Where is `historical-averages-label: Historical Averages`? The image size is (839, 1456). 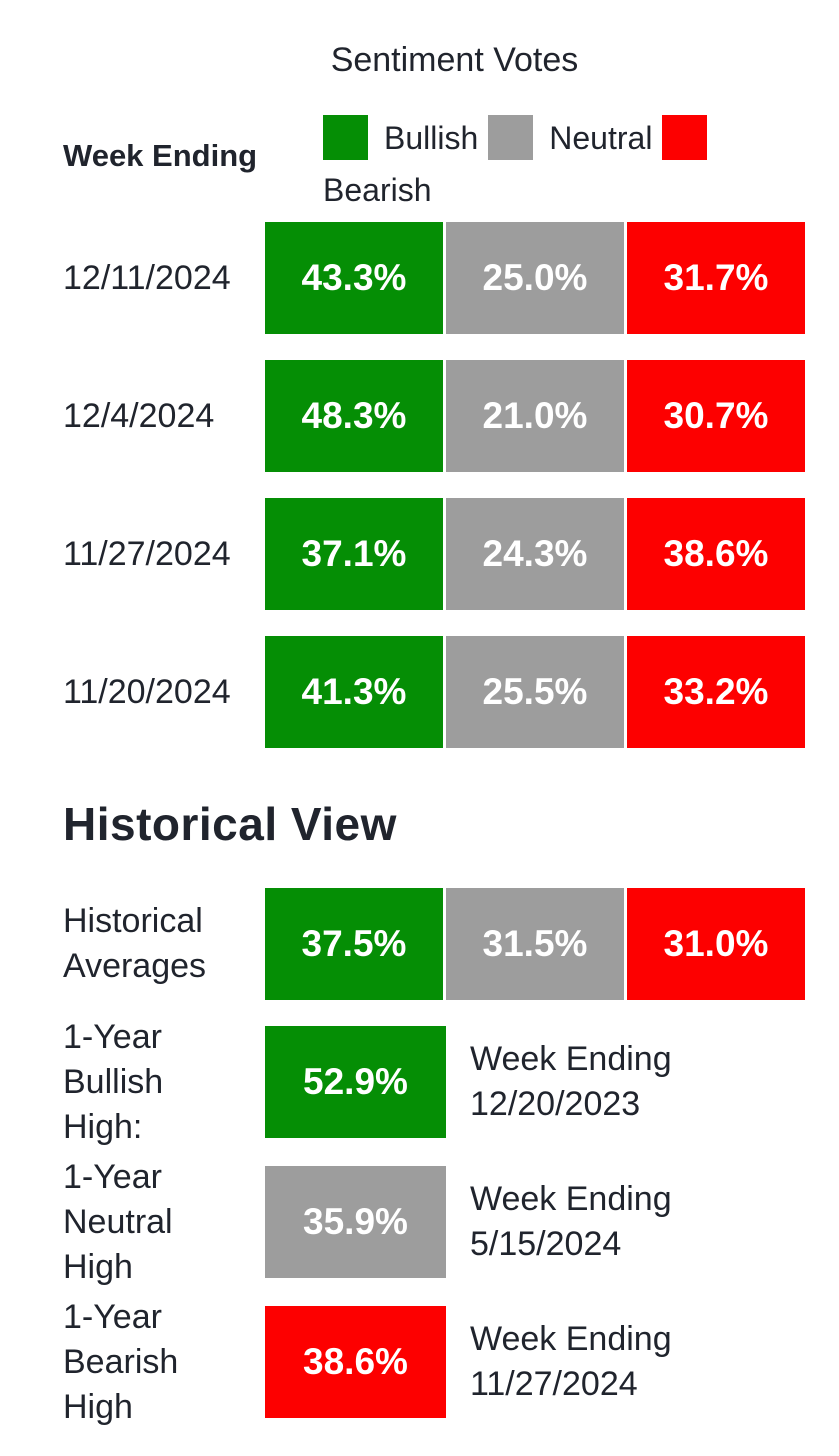
historical-averages-label: Historical Averages is located at coordinates (164, 944).